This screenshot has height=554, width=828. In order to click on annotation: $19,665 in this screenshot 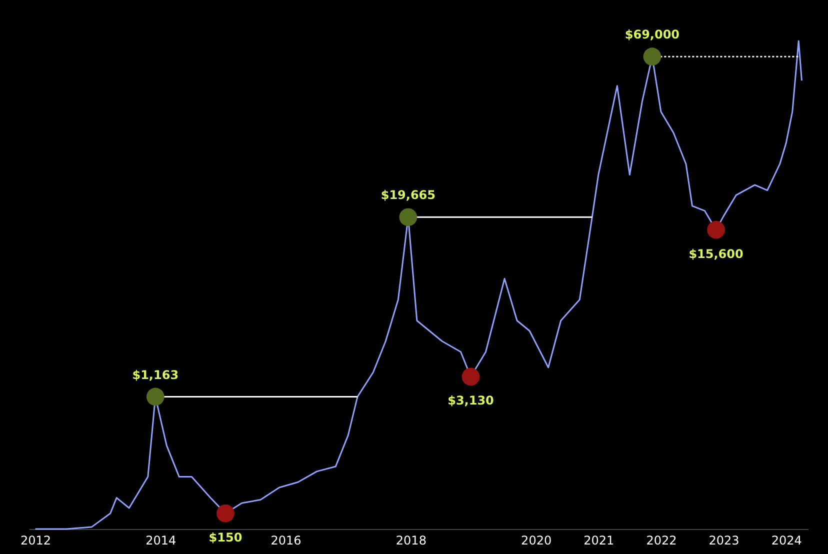, I will do `click(408, 195)`.